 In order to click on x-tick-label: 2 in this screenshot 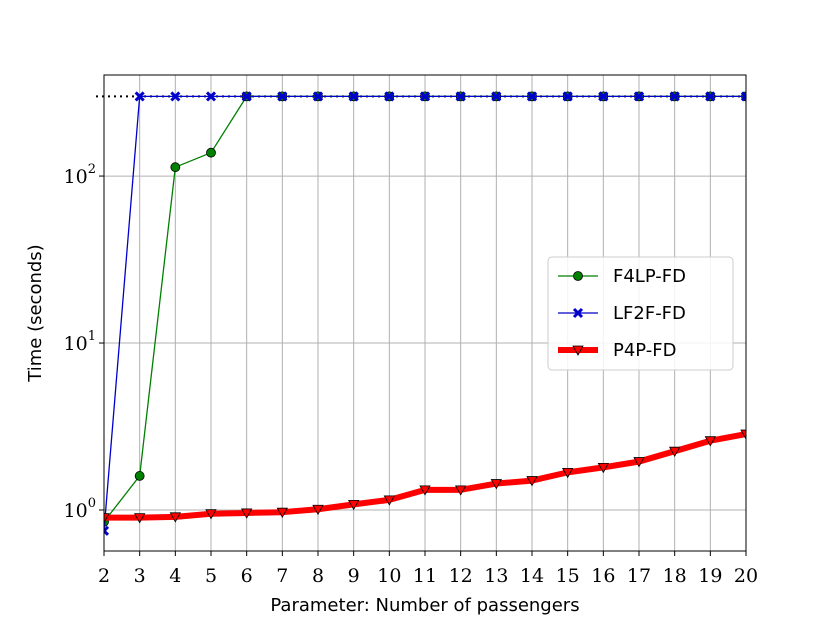, I will do `click(104, 576)`.